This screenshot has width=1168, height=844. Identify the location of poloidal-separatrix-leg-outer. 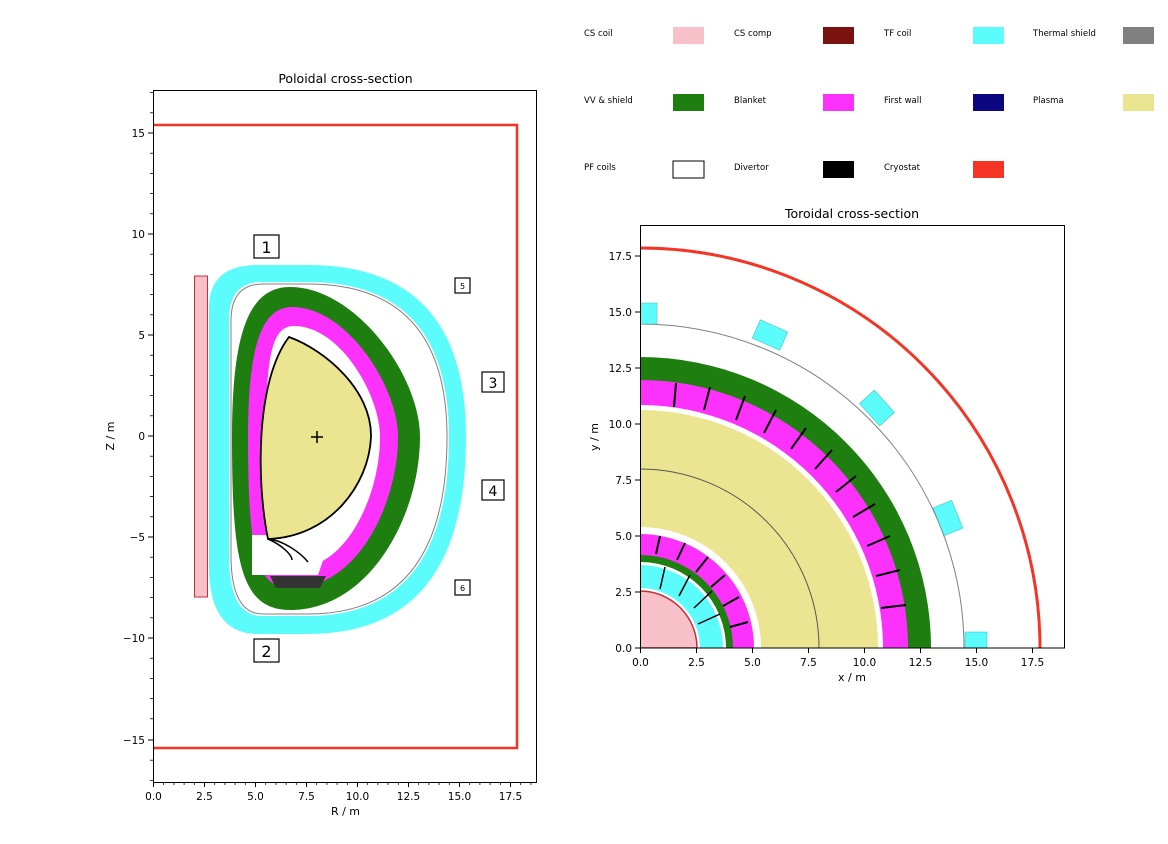
(288, 550).